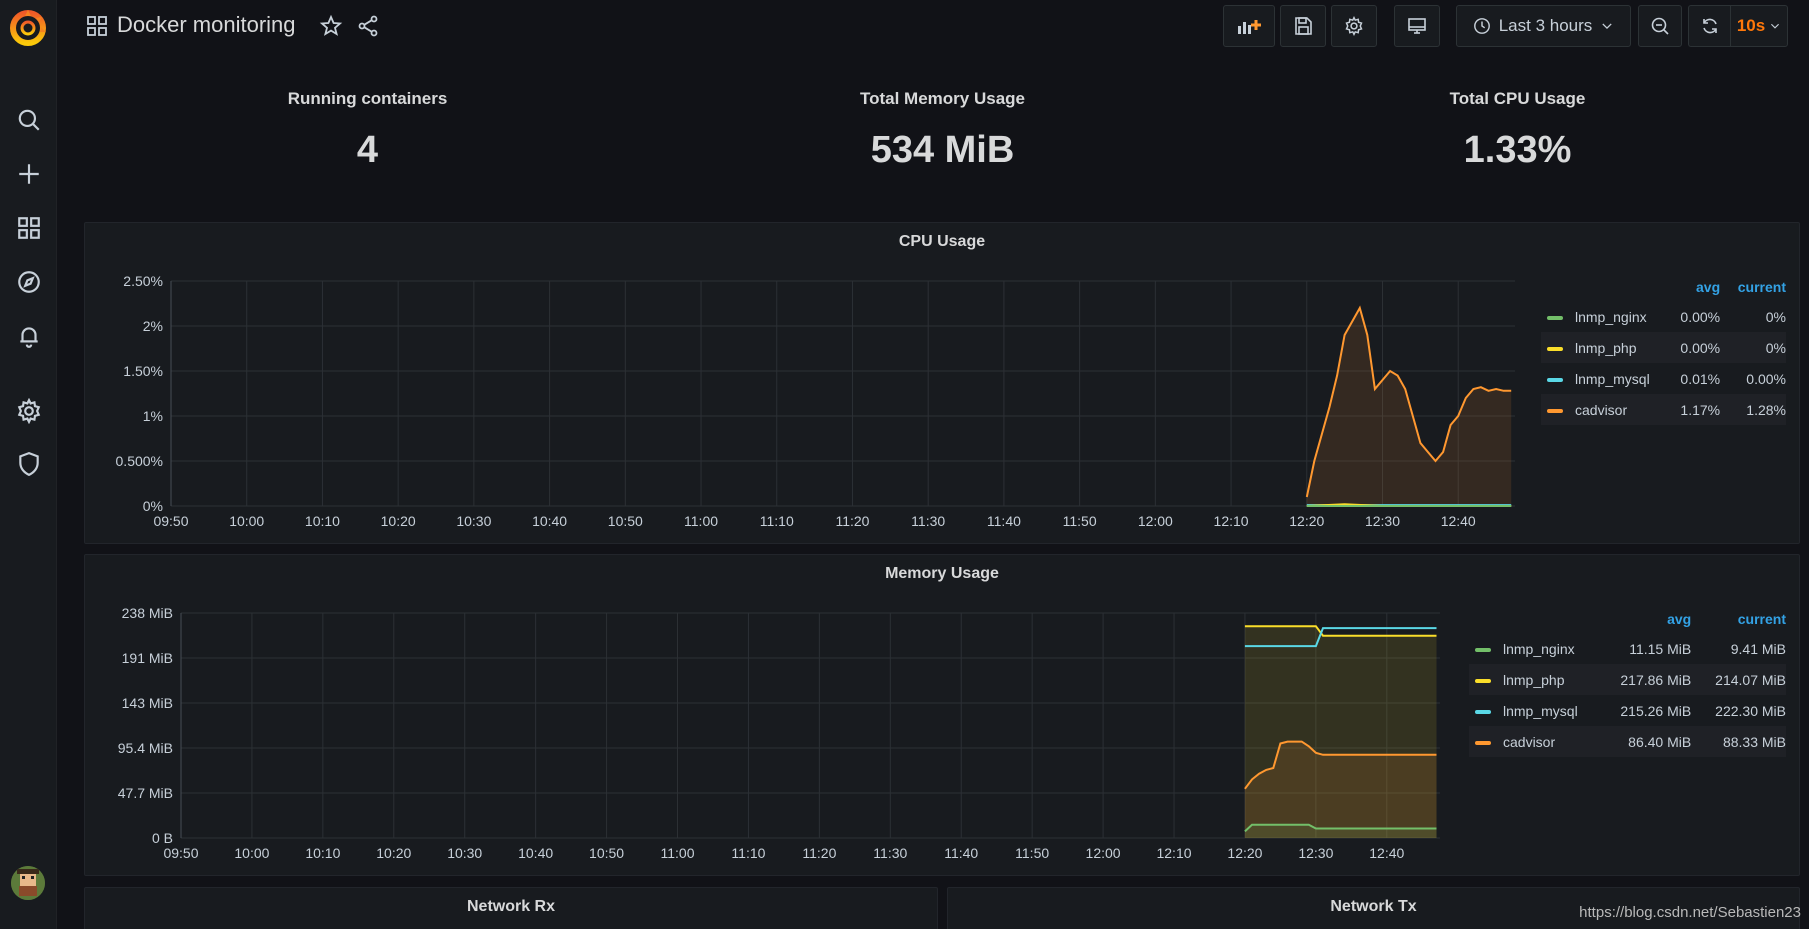 The width and height of the screenshot is (1809, 929). What do you see at coordinates (1663, 347) in the screenshot?
I see `legend-row: lnmp_php 0.00% 0%` at bounding box center [1663, 347].